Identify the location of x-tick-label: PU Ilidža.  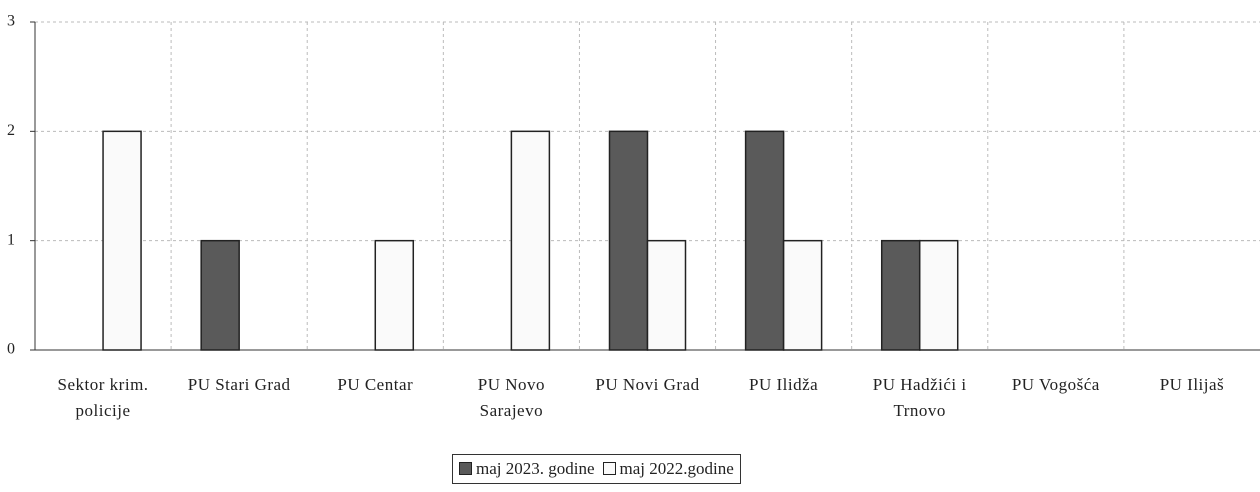
(784, 384).